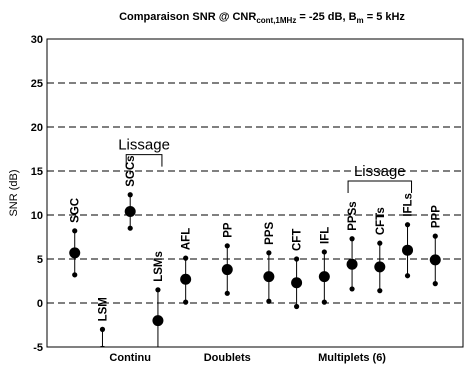 This screenshot has height=392, width=473. Describe the element at coordinates (436, 216) in the screenshot. I see `point-label: PPP` at that location.